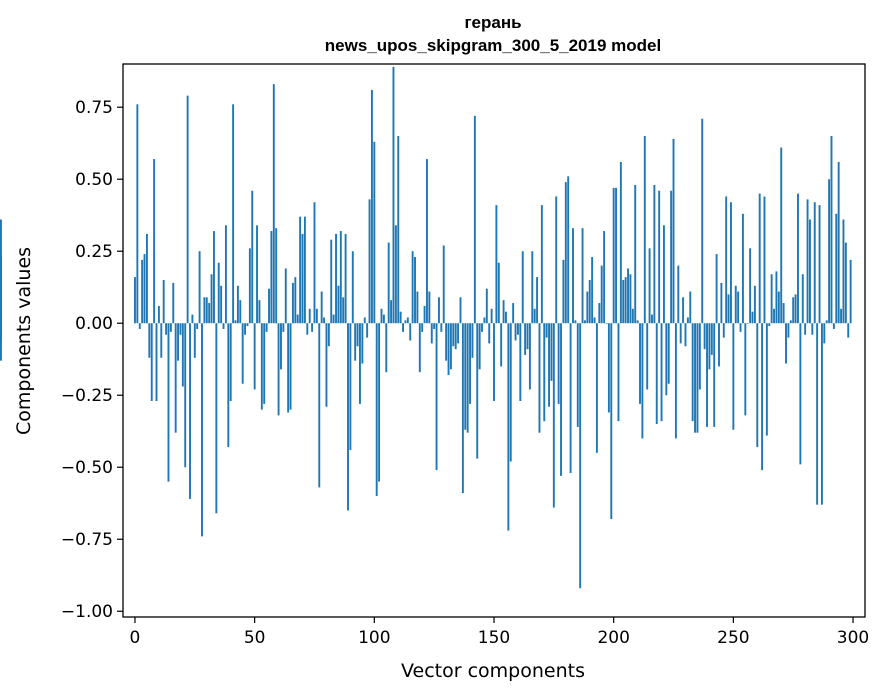  Describe the element at coordinates (87, 540) in the screenshot. I see `y-tick-label: −0.75` at that location.